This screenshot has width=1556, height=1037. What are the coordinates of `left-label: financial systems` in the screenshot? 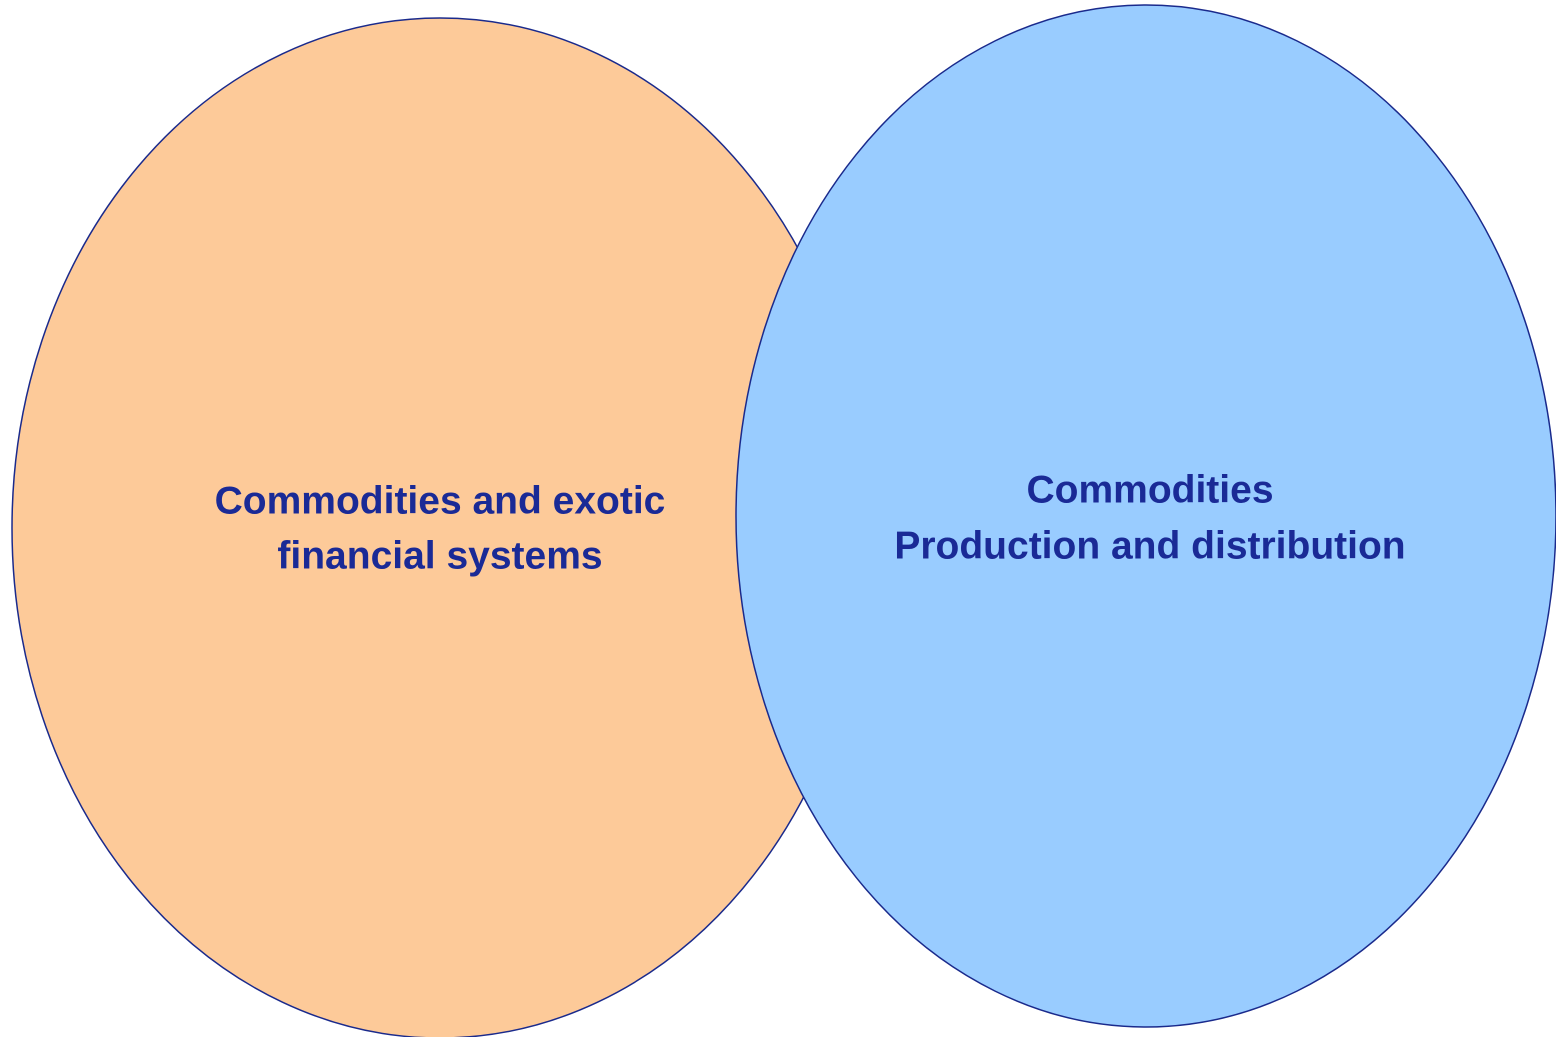 It's located at (439, 555).